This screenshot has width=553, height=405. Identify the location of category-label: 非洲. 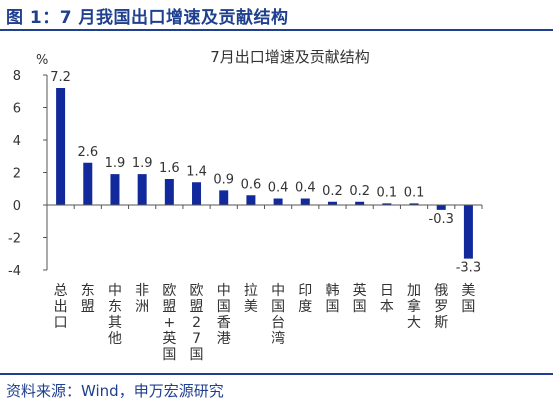
(142, 299).